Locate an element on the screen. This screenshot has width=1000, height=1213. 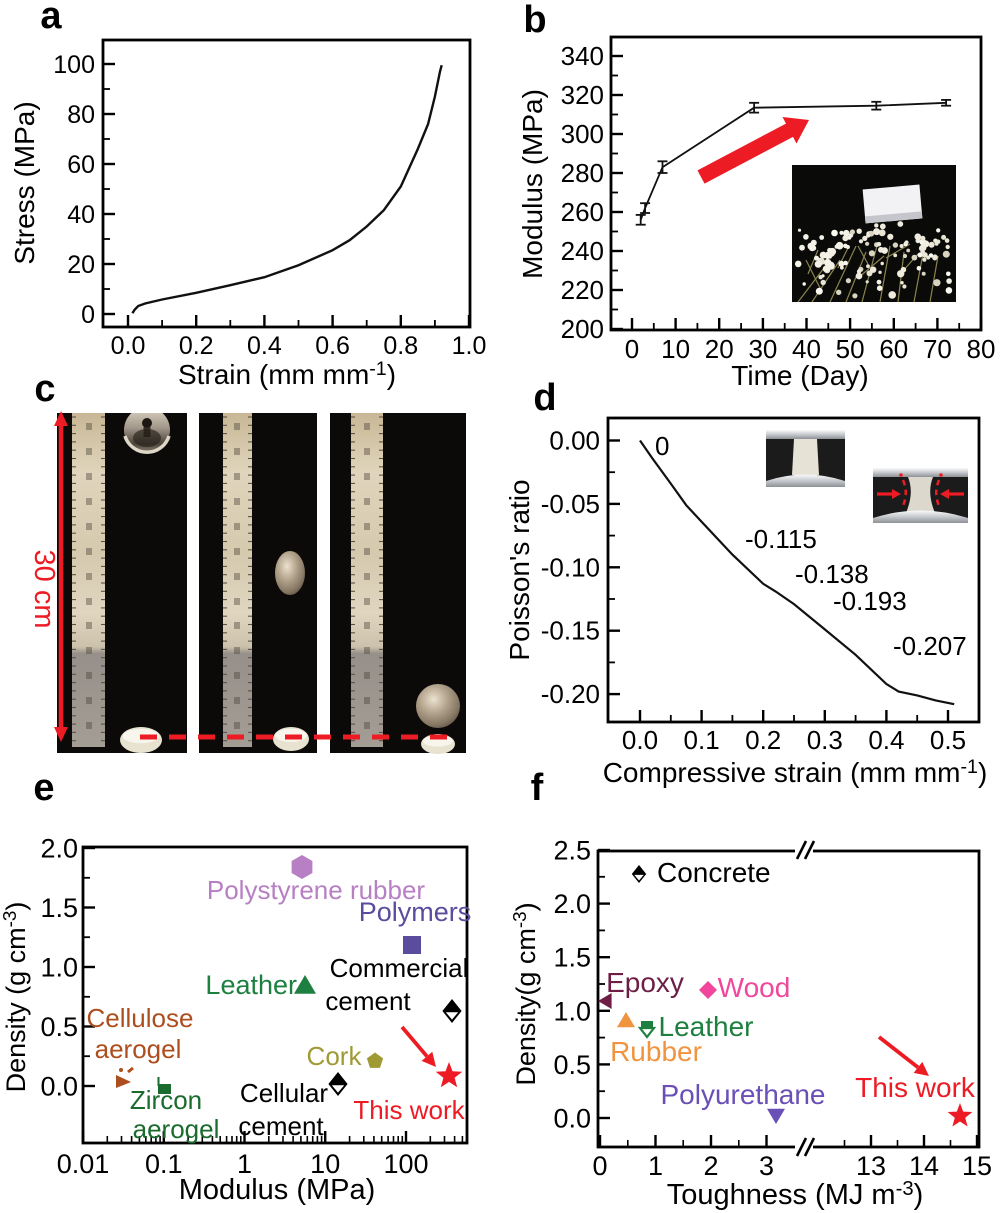
svg-text: 0.6 is located at coordinates (332, 346).